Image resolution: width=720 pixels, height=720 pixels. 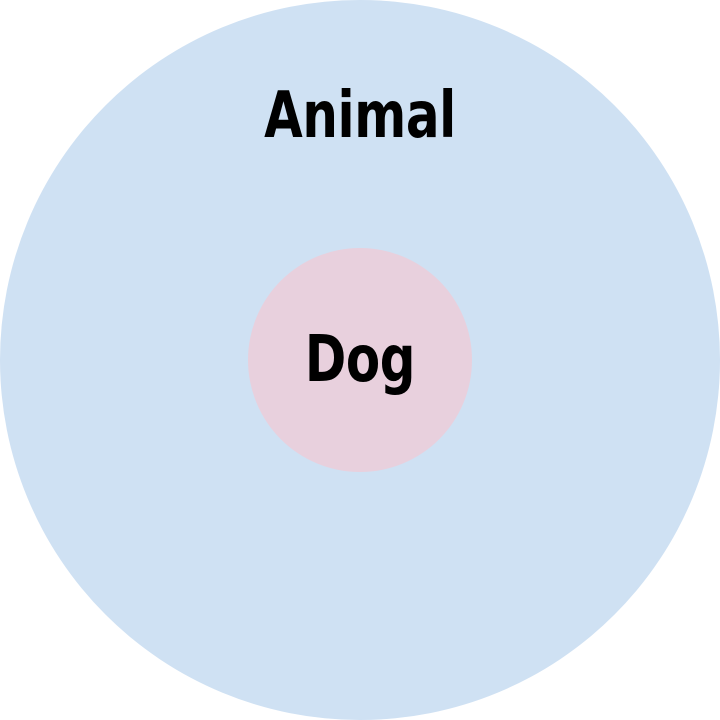 I want to click on inner-circle-dog, so click(x=360, y=360).